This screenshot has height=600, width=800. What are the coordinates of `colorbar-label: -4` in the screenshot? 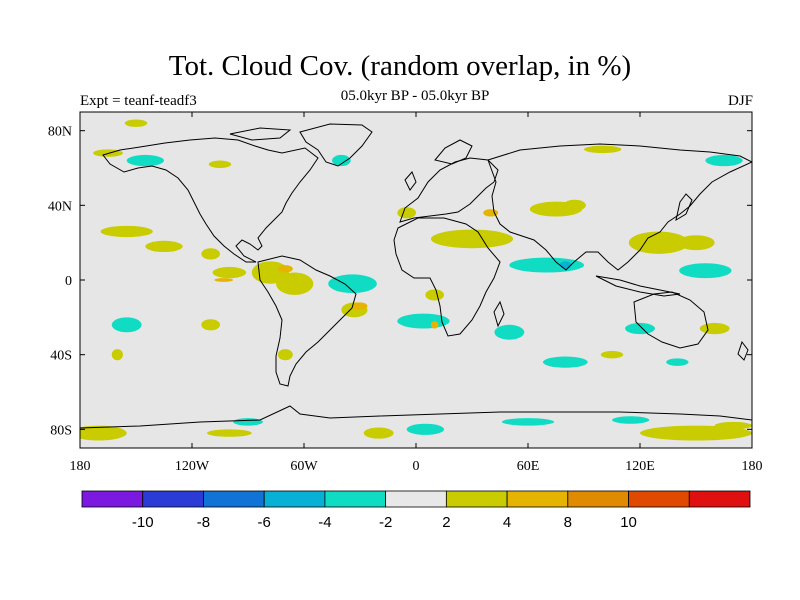 It's located at (324, 522).